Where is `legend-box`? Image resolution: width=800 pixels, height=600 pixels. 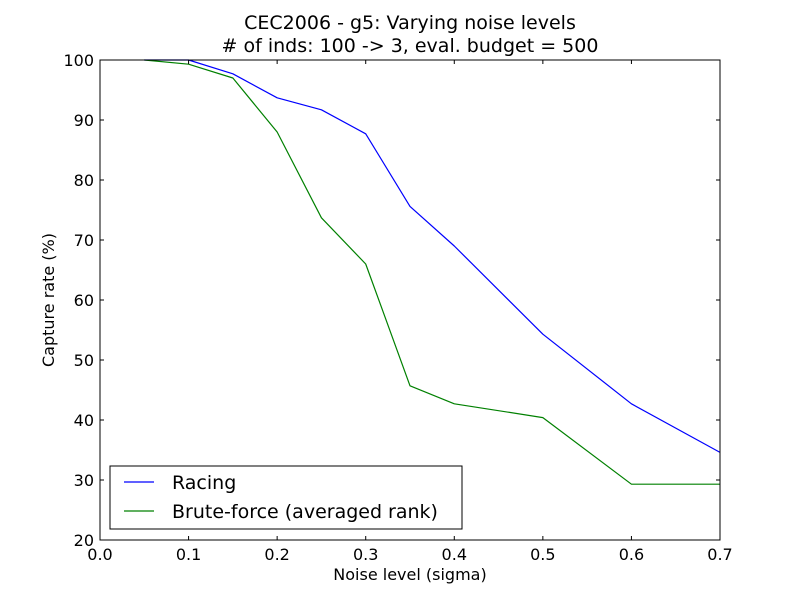
legend-box is located at coordinates (286, 497).